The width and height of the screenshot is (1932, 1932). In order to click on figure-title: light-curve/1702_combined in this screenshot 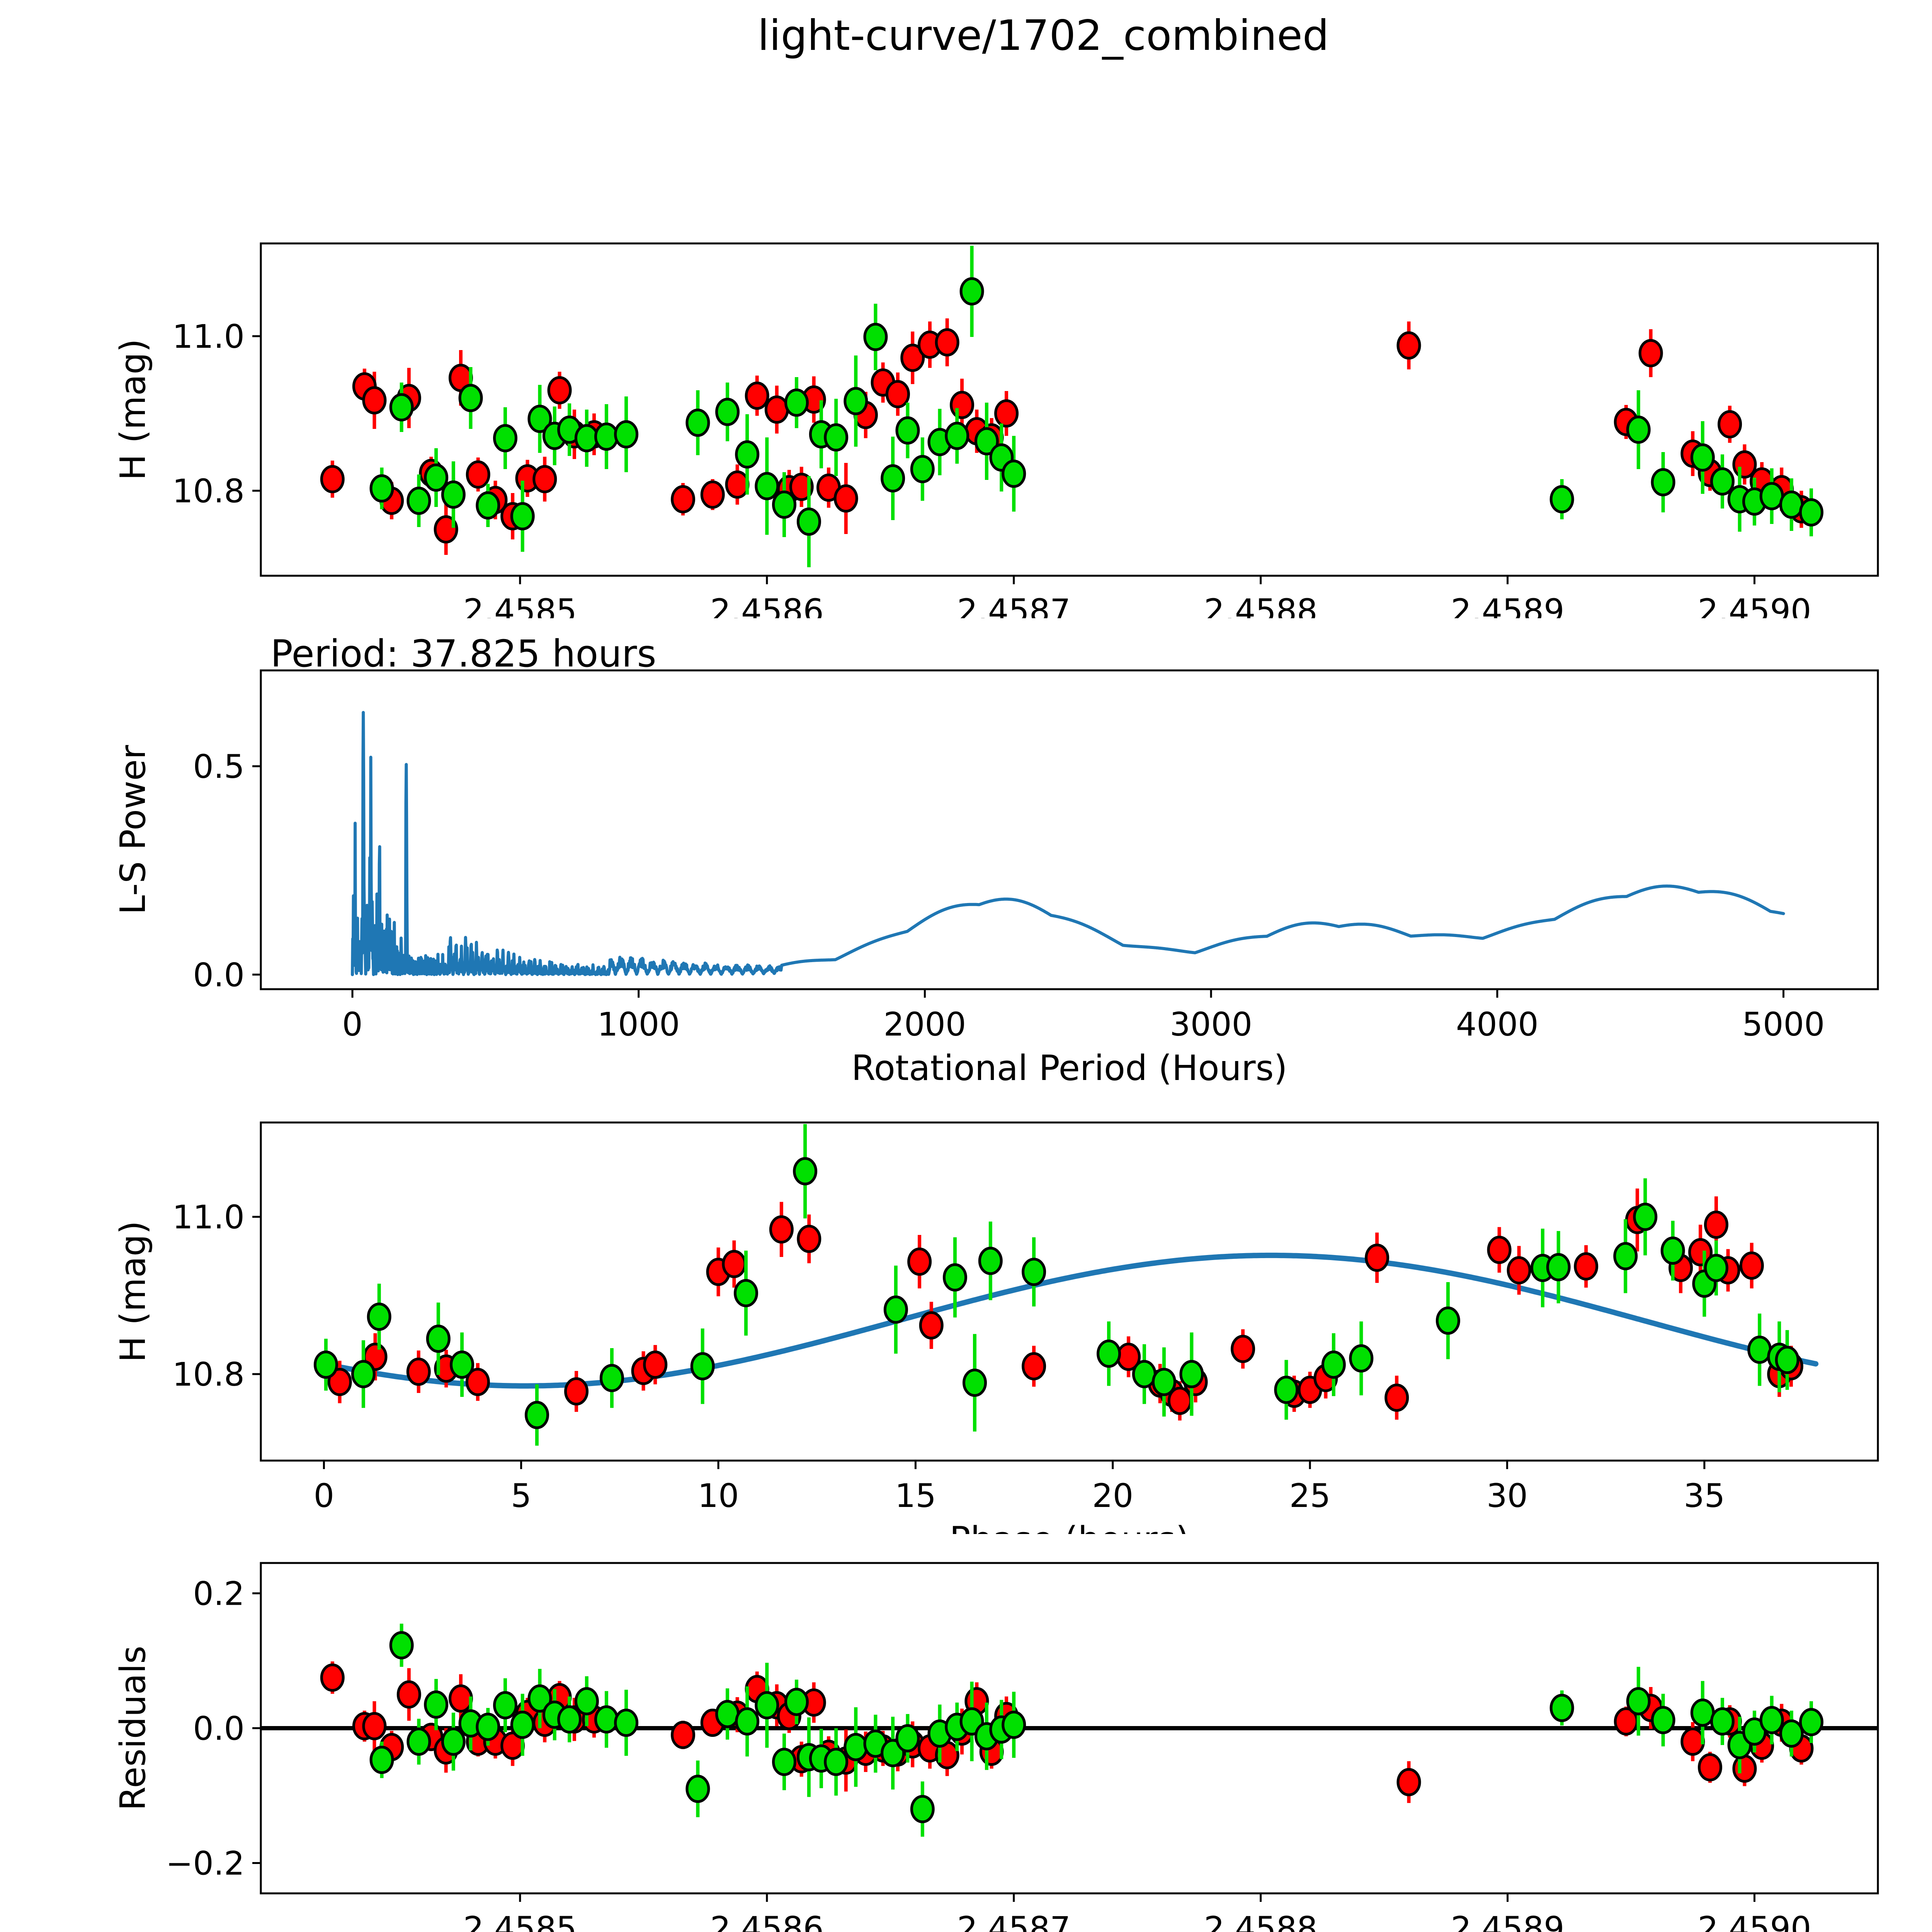, I will do `click(1043, 36)`.